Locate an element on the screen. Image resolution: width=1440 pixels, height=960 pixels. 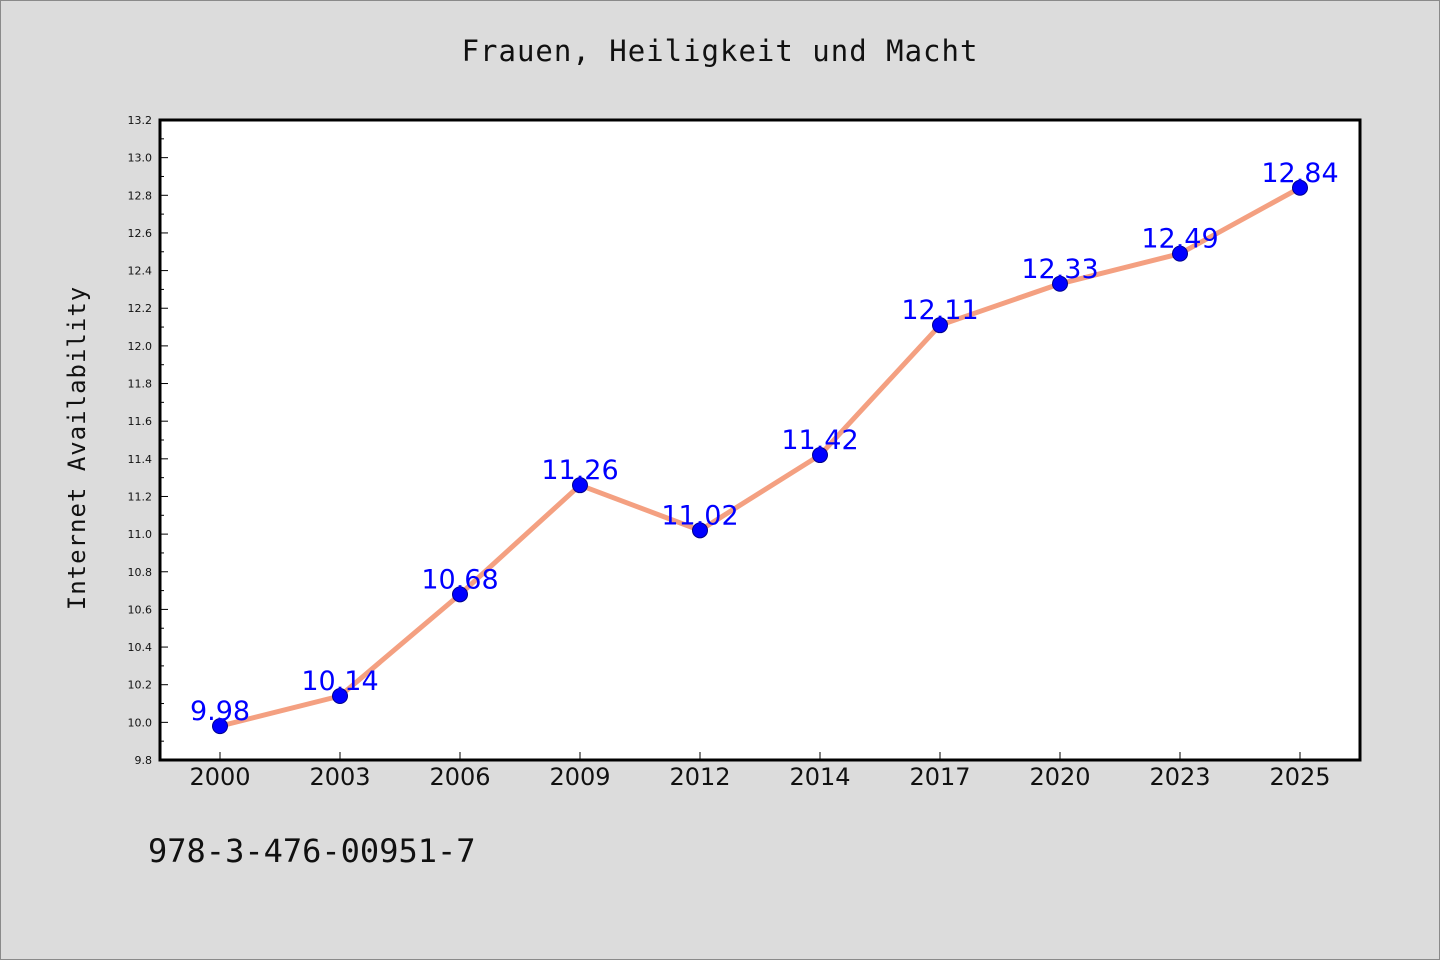
data-label: 12.11 is located at coordinates (939, 310).